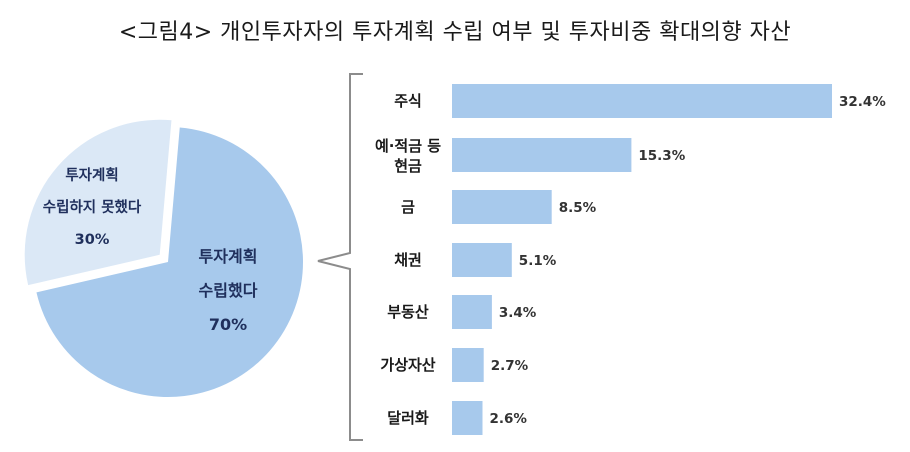  Describe the element at coordinates (518, 313) in the screenshot. I see `bar-value-label: 3.4%` at that location.